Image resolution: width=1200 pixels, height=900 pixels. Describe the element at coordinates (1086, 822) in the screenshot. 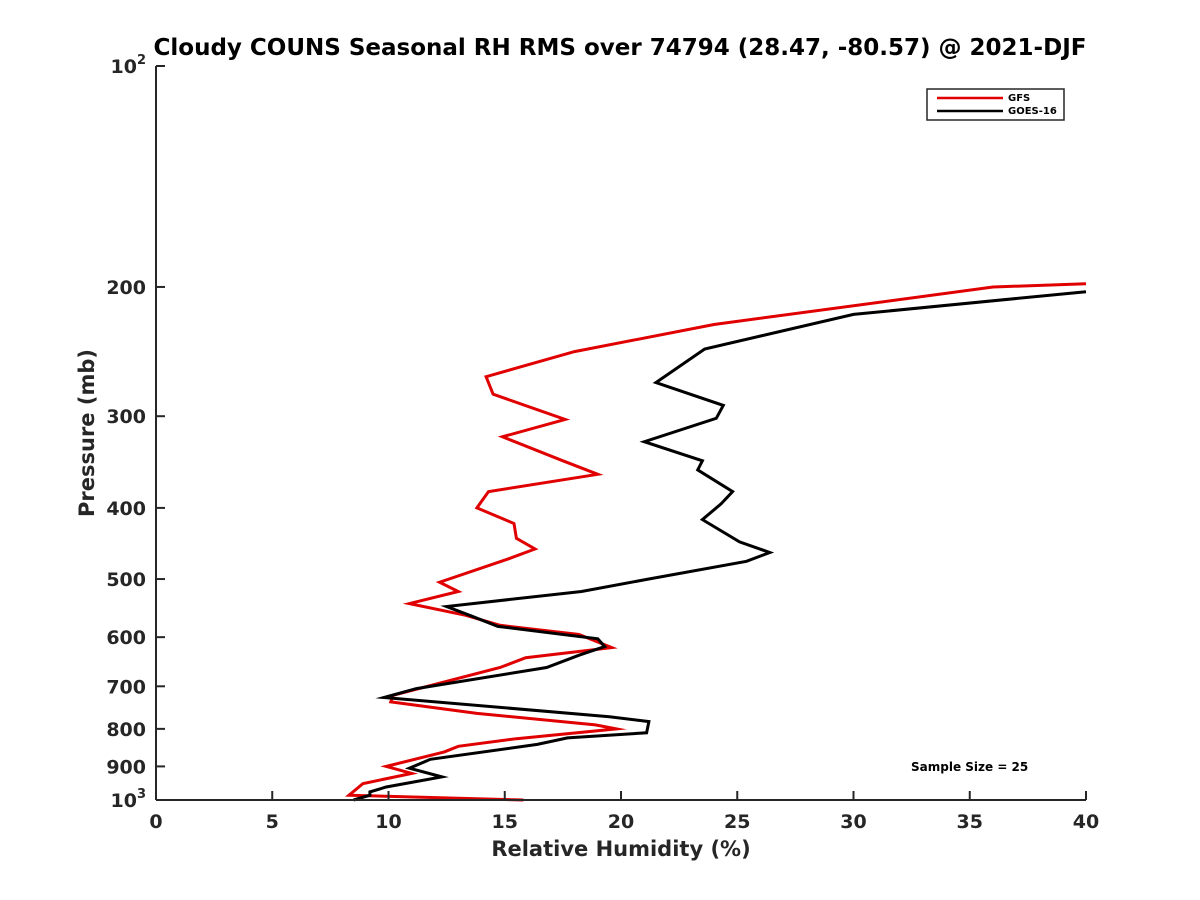

I see `x-tick-label: 40` at that location.